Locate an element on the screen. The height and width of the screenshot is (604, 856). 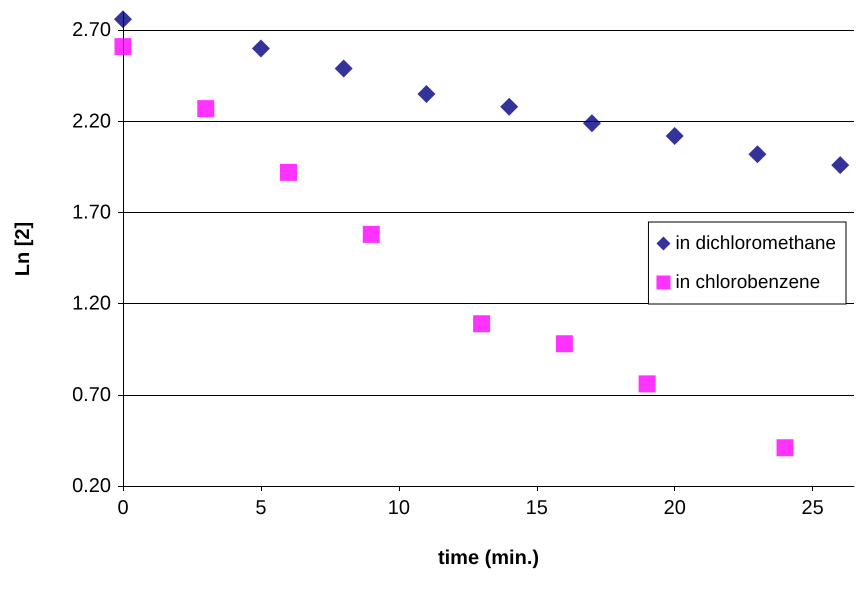
legend-label: in chlorobenzene is located at coordinates (747, 282).